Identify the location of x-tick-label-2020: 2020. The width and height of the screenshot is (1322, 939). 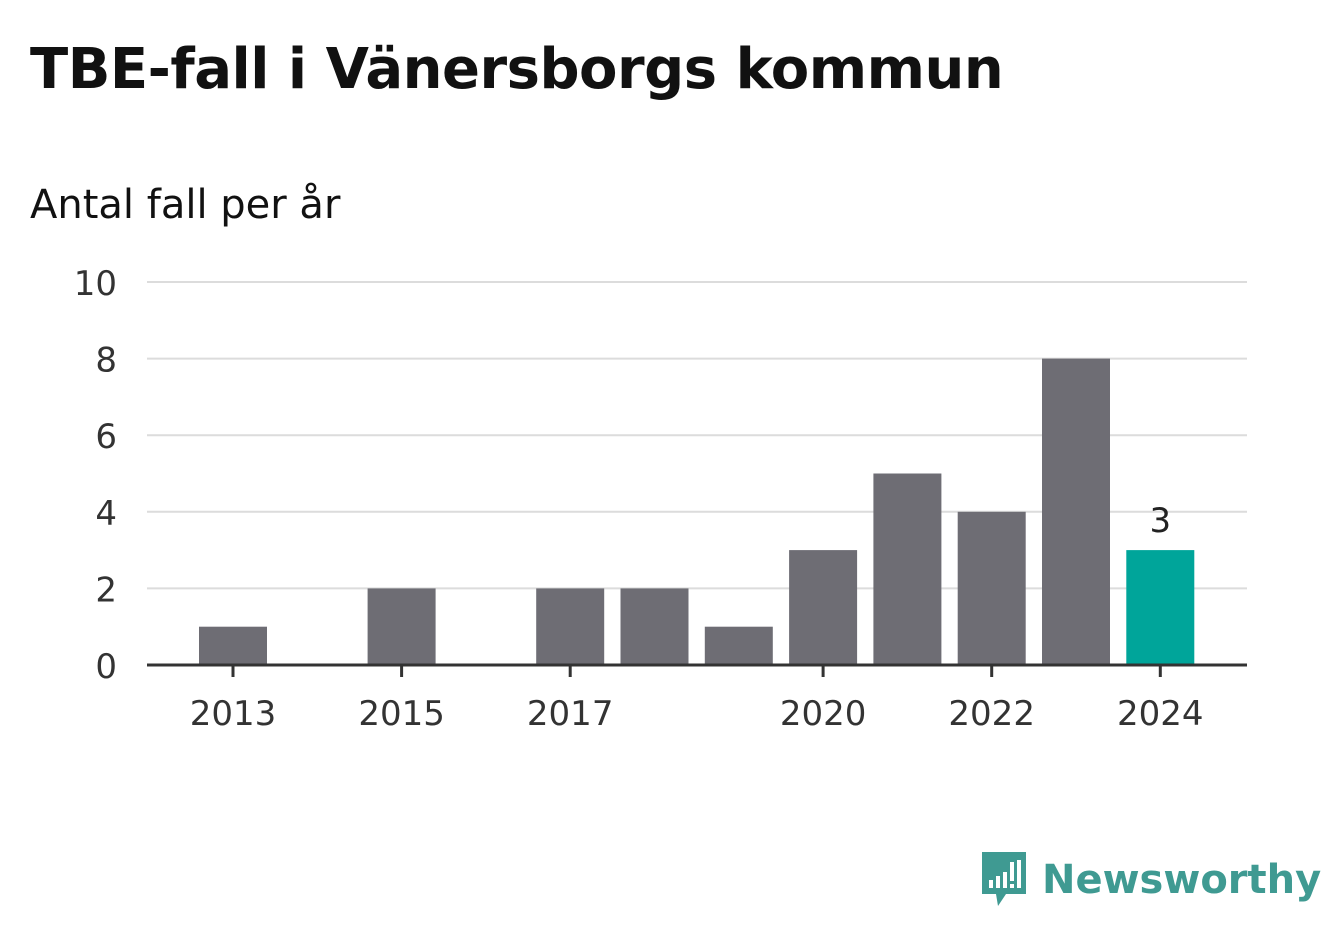
(823, 714).